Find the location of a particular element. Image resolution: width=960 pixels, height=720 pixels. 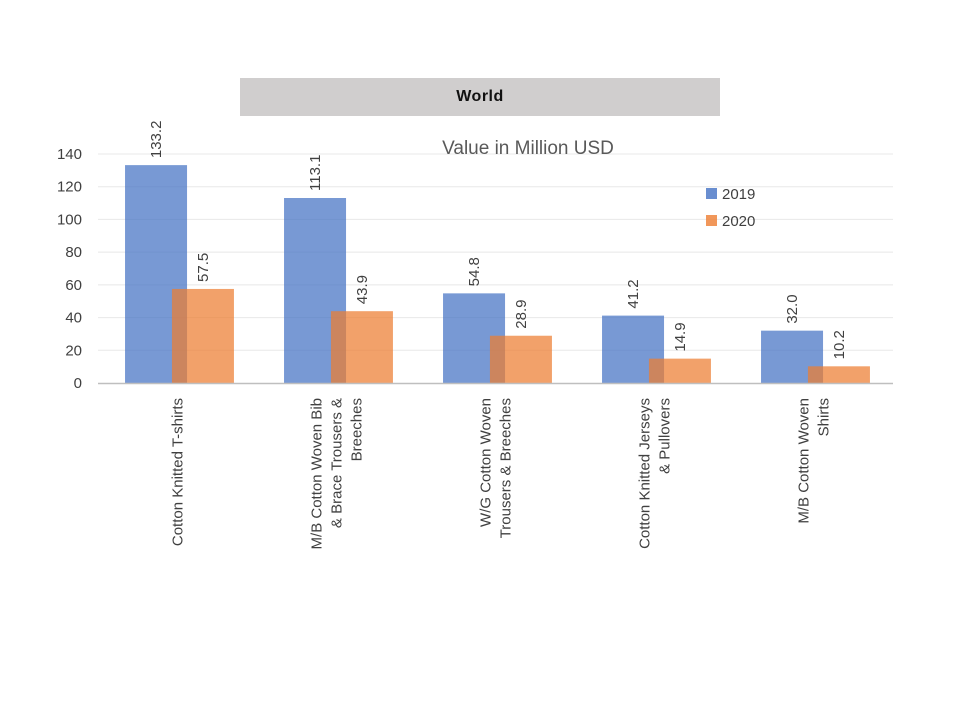

legend-swatch-2020 is located at coordinates (711, 220).